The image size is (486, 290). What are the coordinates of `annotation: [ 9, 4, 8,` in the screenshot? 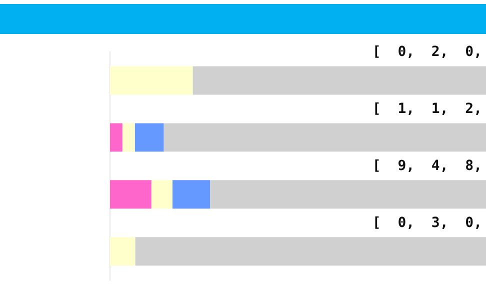 It's located at (427, 166).